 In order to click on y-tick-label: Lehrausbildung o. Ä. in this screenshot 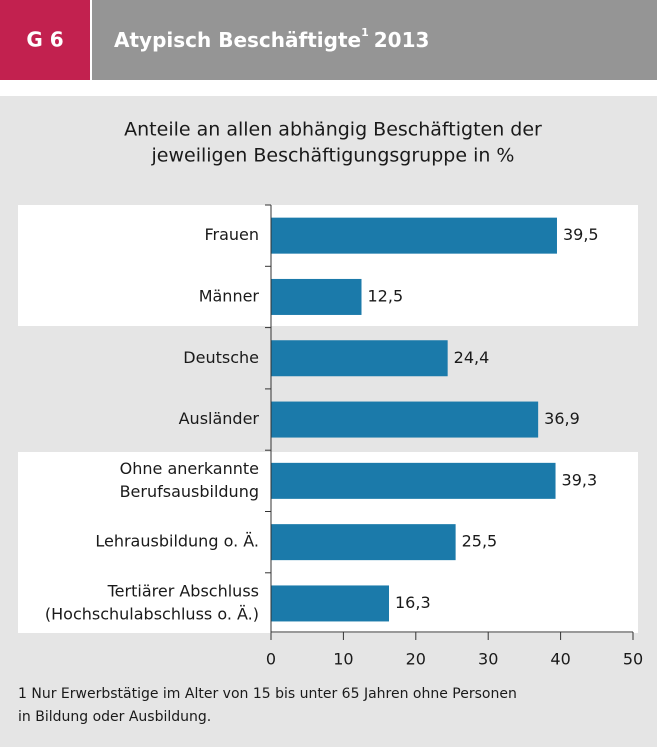, I will do `click(177, 541)`.